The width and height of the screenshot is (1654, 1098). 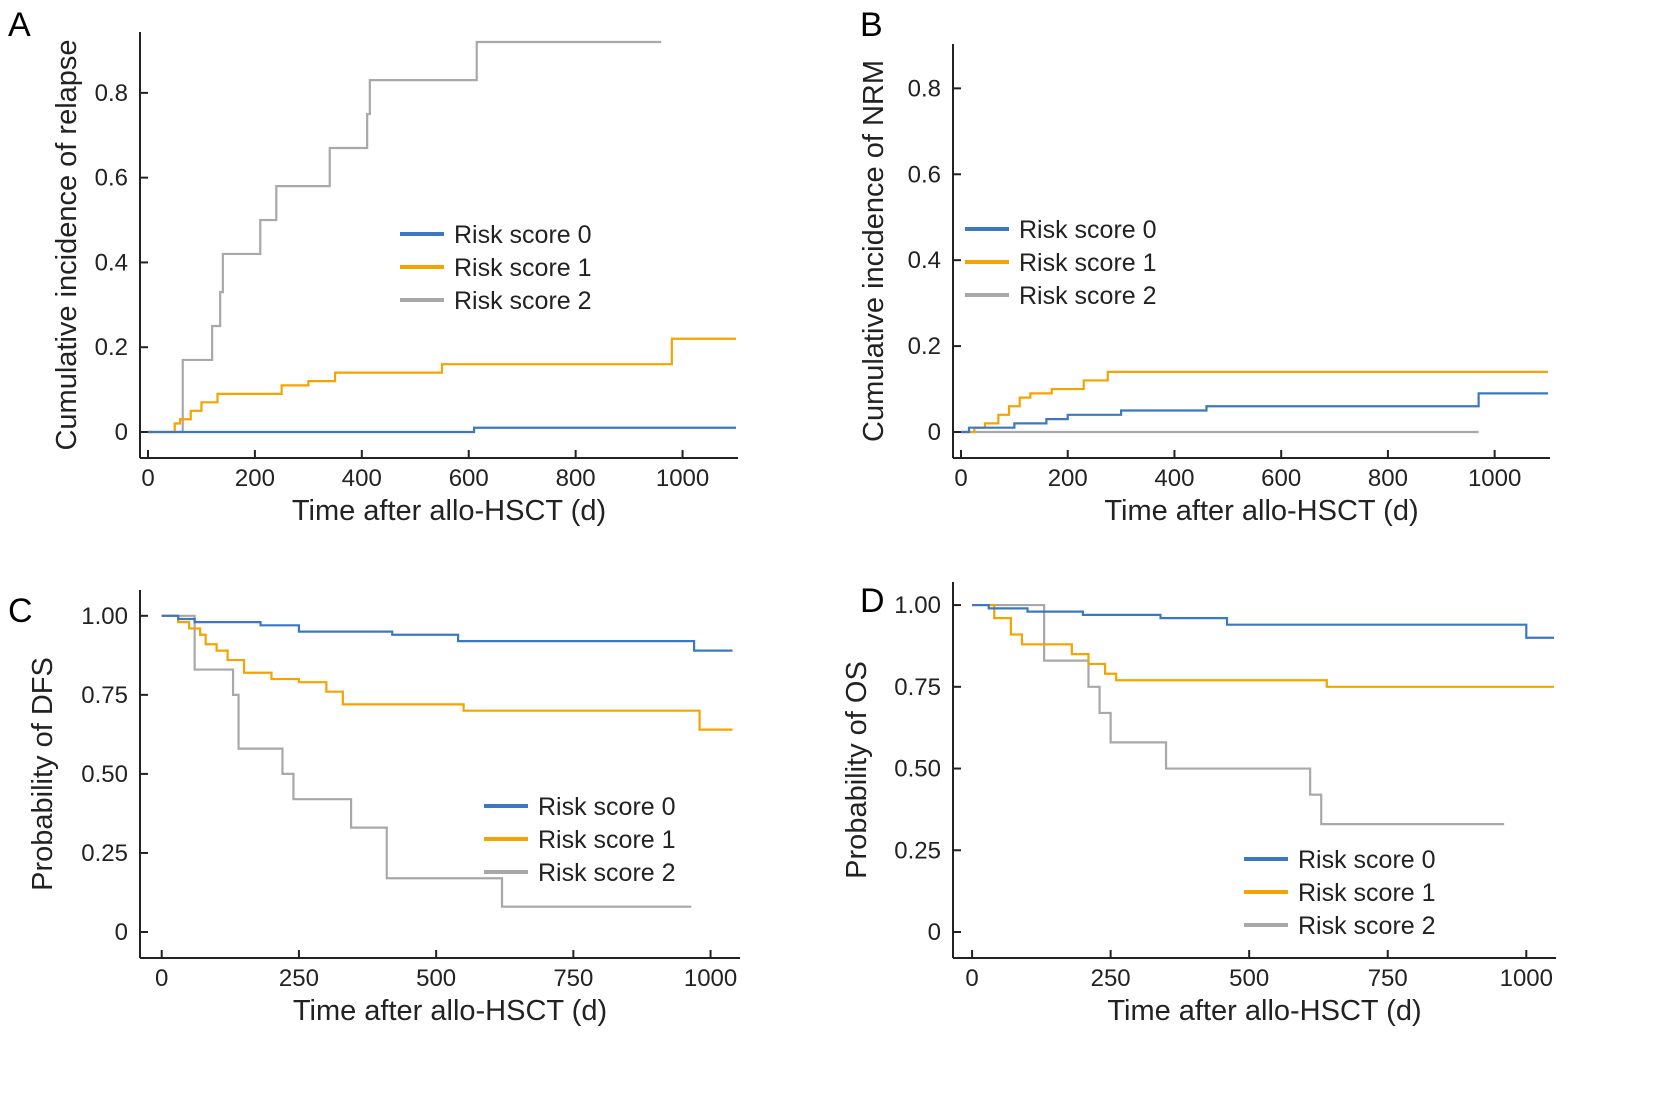 What do you see at coordinates (917, 687) in the screenshot?
I see `panel-d-y-tick-label: 0.75` at bounding box center [917, 687].